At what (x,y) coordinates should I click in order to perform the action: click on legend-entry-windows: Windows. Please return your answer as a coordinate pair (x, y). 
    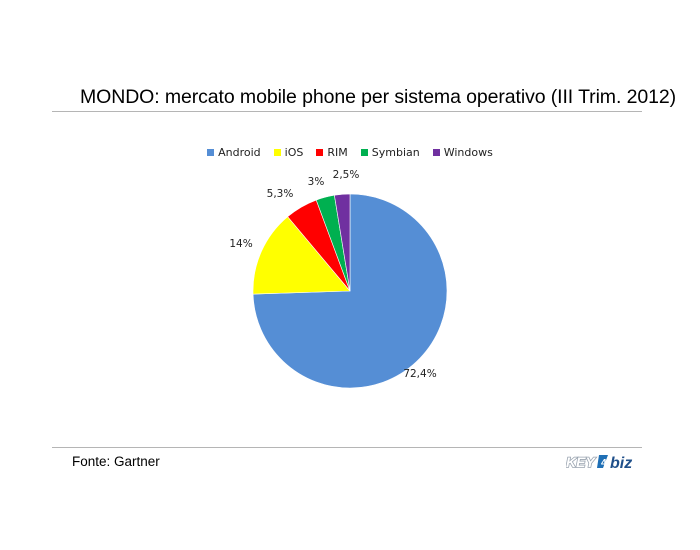
    Looking at the image, I should click on (462, 152).